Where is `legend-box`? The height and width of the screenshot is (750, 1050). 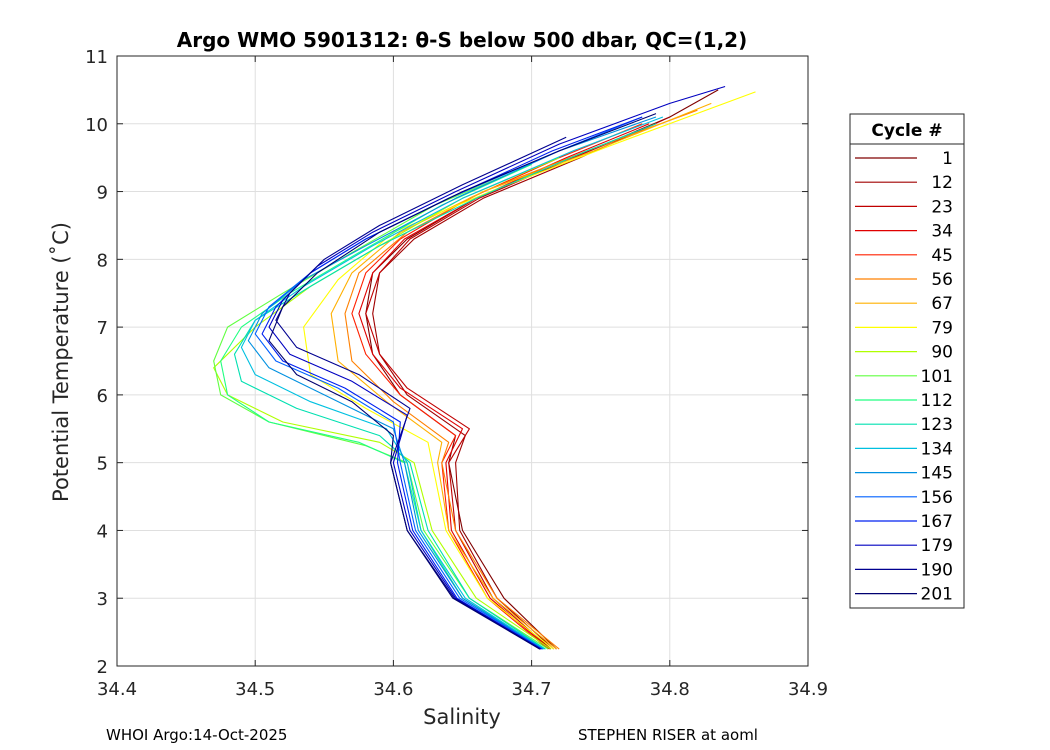 legend-box is located at coordinates (907, 361).